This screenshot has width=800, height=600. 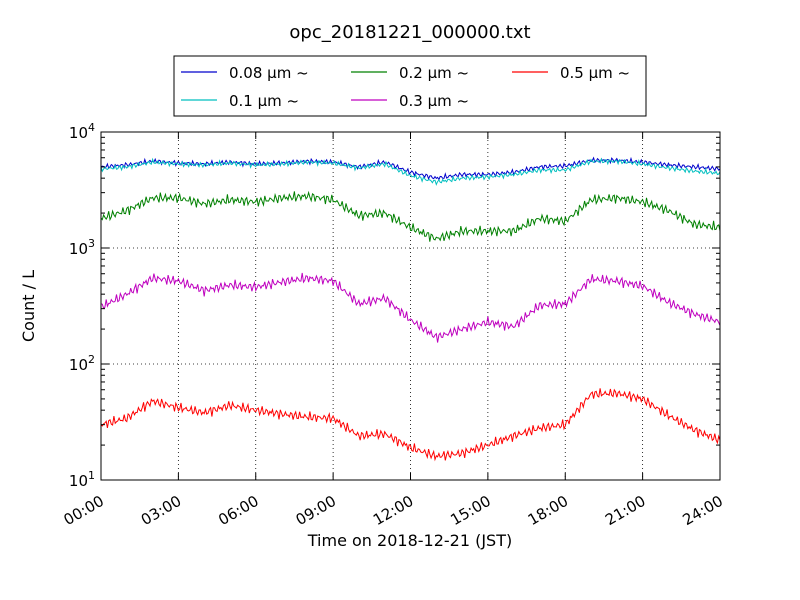 I want to click on x-axis-label: Time on 2018-12-21 (JST), so click(x=409, y=540).